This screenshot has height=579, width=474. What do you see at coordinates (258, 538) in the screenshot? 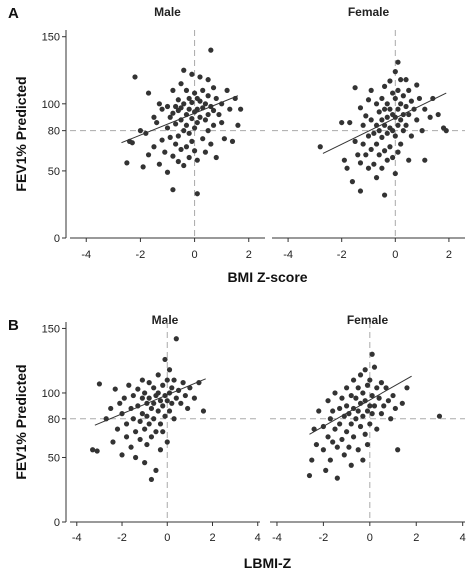
I see `x-tick-label: 4` at bounding box center [258, 538].